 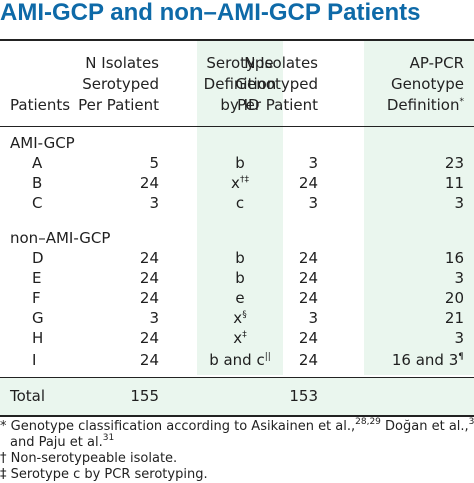 I want to click on footnote: and Paju et al.31, so click(x=62, y=442).